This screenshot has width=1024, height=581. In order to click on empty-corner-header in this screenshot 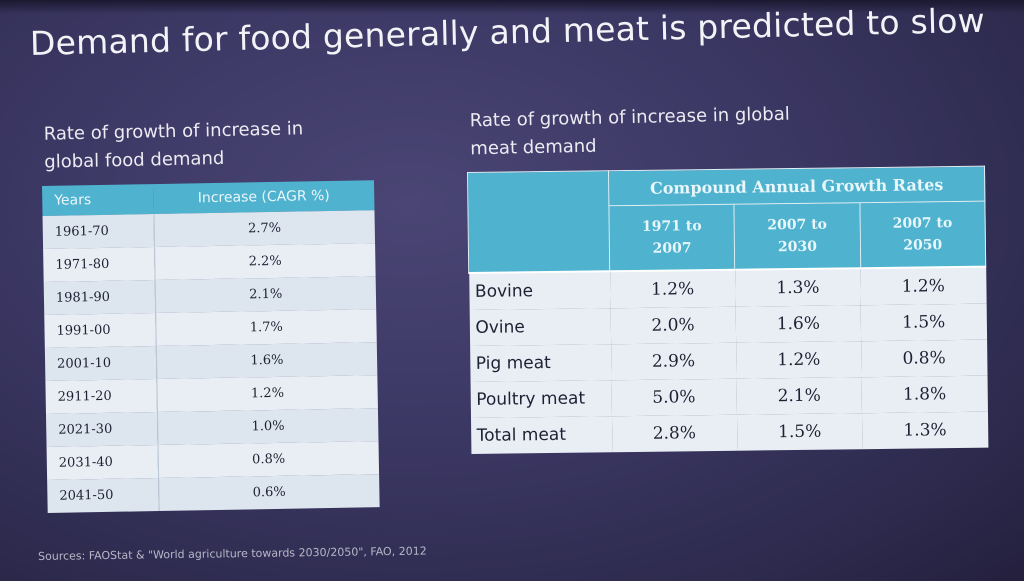, I will do `click(538, 221)`.